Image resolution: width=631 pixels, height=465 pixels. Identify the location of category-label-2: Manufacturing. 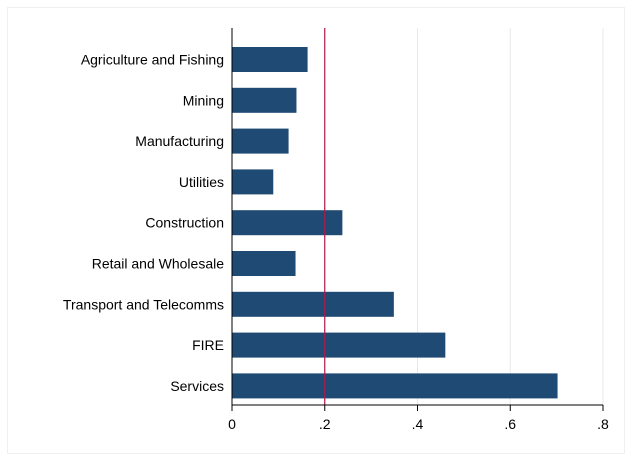
(179, 141).